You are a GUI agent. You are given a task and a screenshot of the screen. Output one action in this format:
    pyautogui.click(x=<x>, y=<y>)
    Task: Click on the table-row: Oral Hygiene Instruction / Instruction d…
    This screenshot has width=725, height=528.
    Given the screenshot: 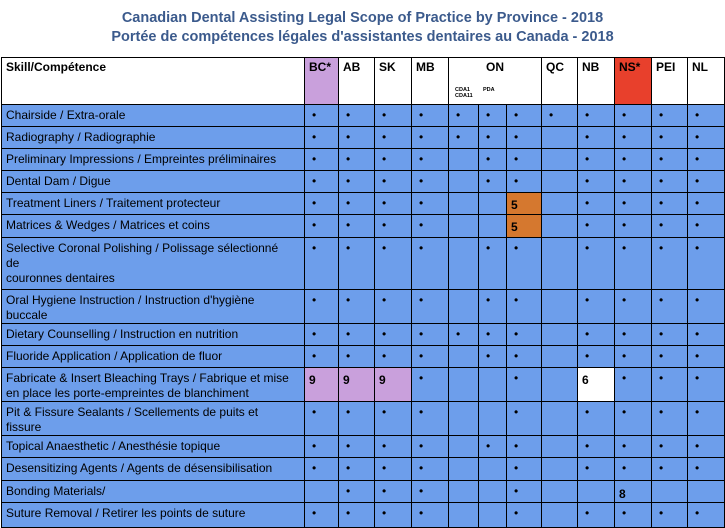 What is the action you would take?
    pyautogui.click(x=363, y=306)
    